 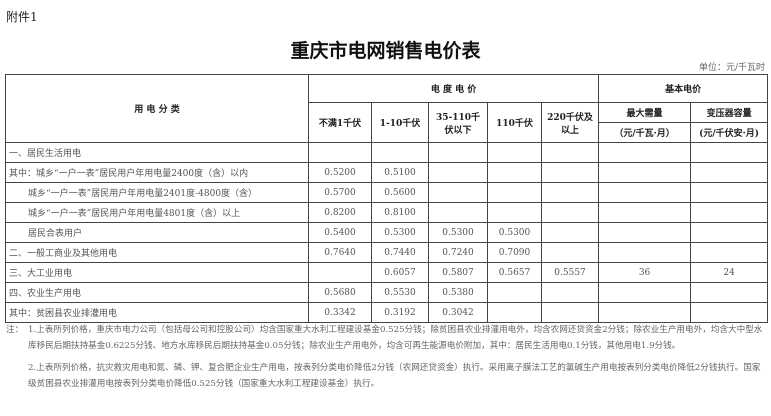 What do you see at coordinates (340, 212) in the screenshot?
I see `price-cell: 0.8200` at bounding box center [340, 212].